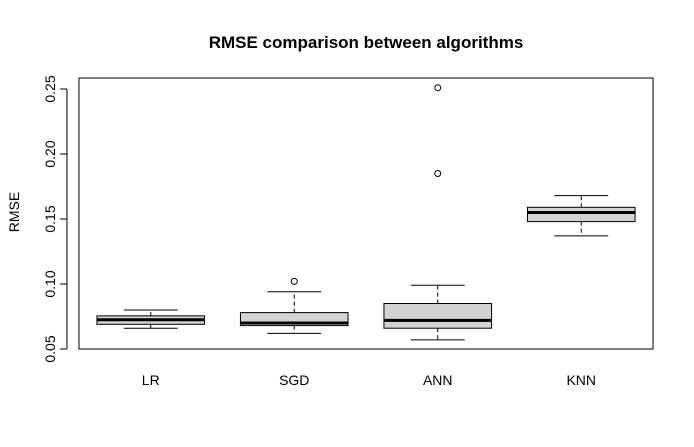  What do you see at coordinates (151, 380) in the screenshot?
I see `x-tick-label: LR` at bounding box center [151, 380].